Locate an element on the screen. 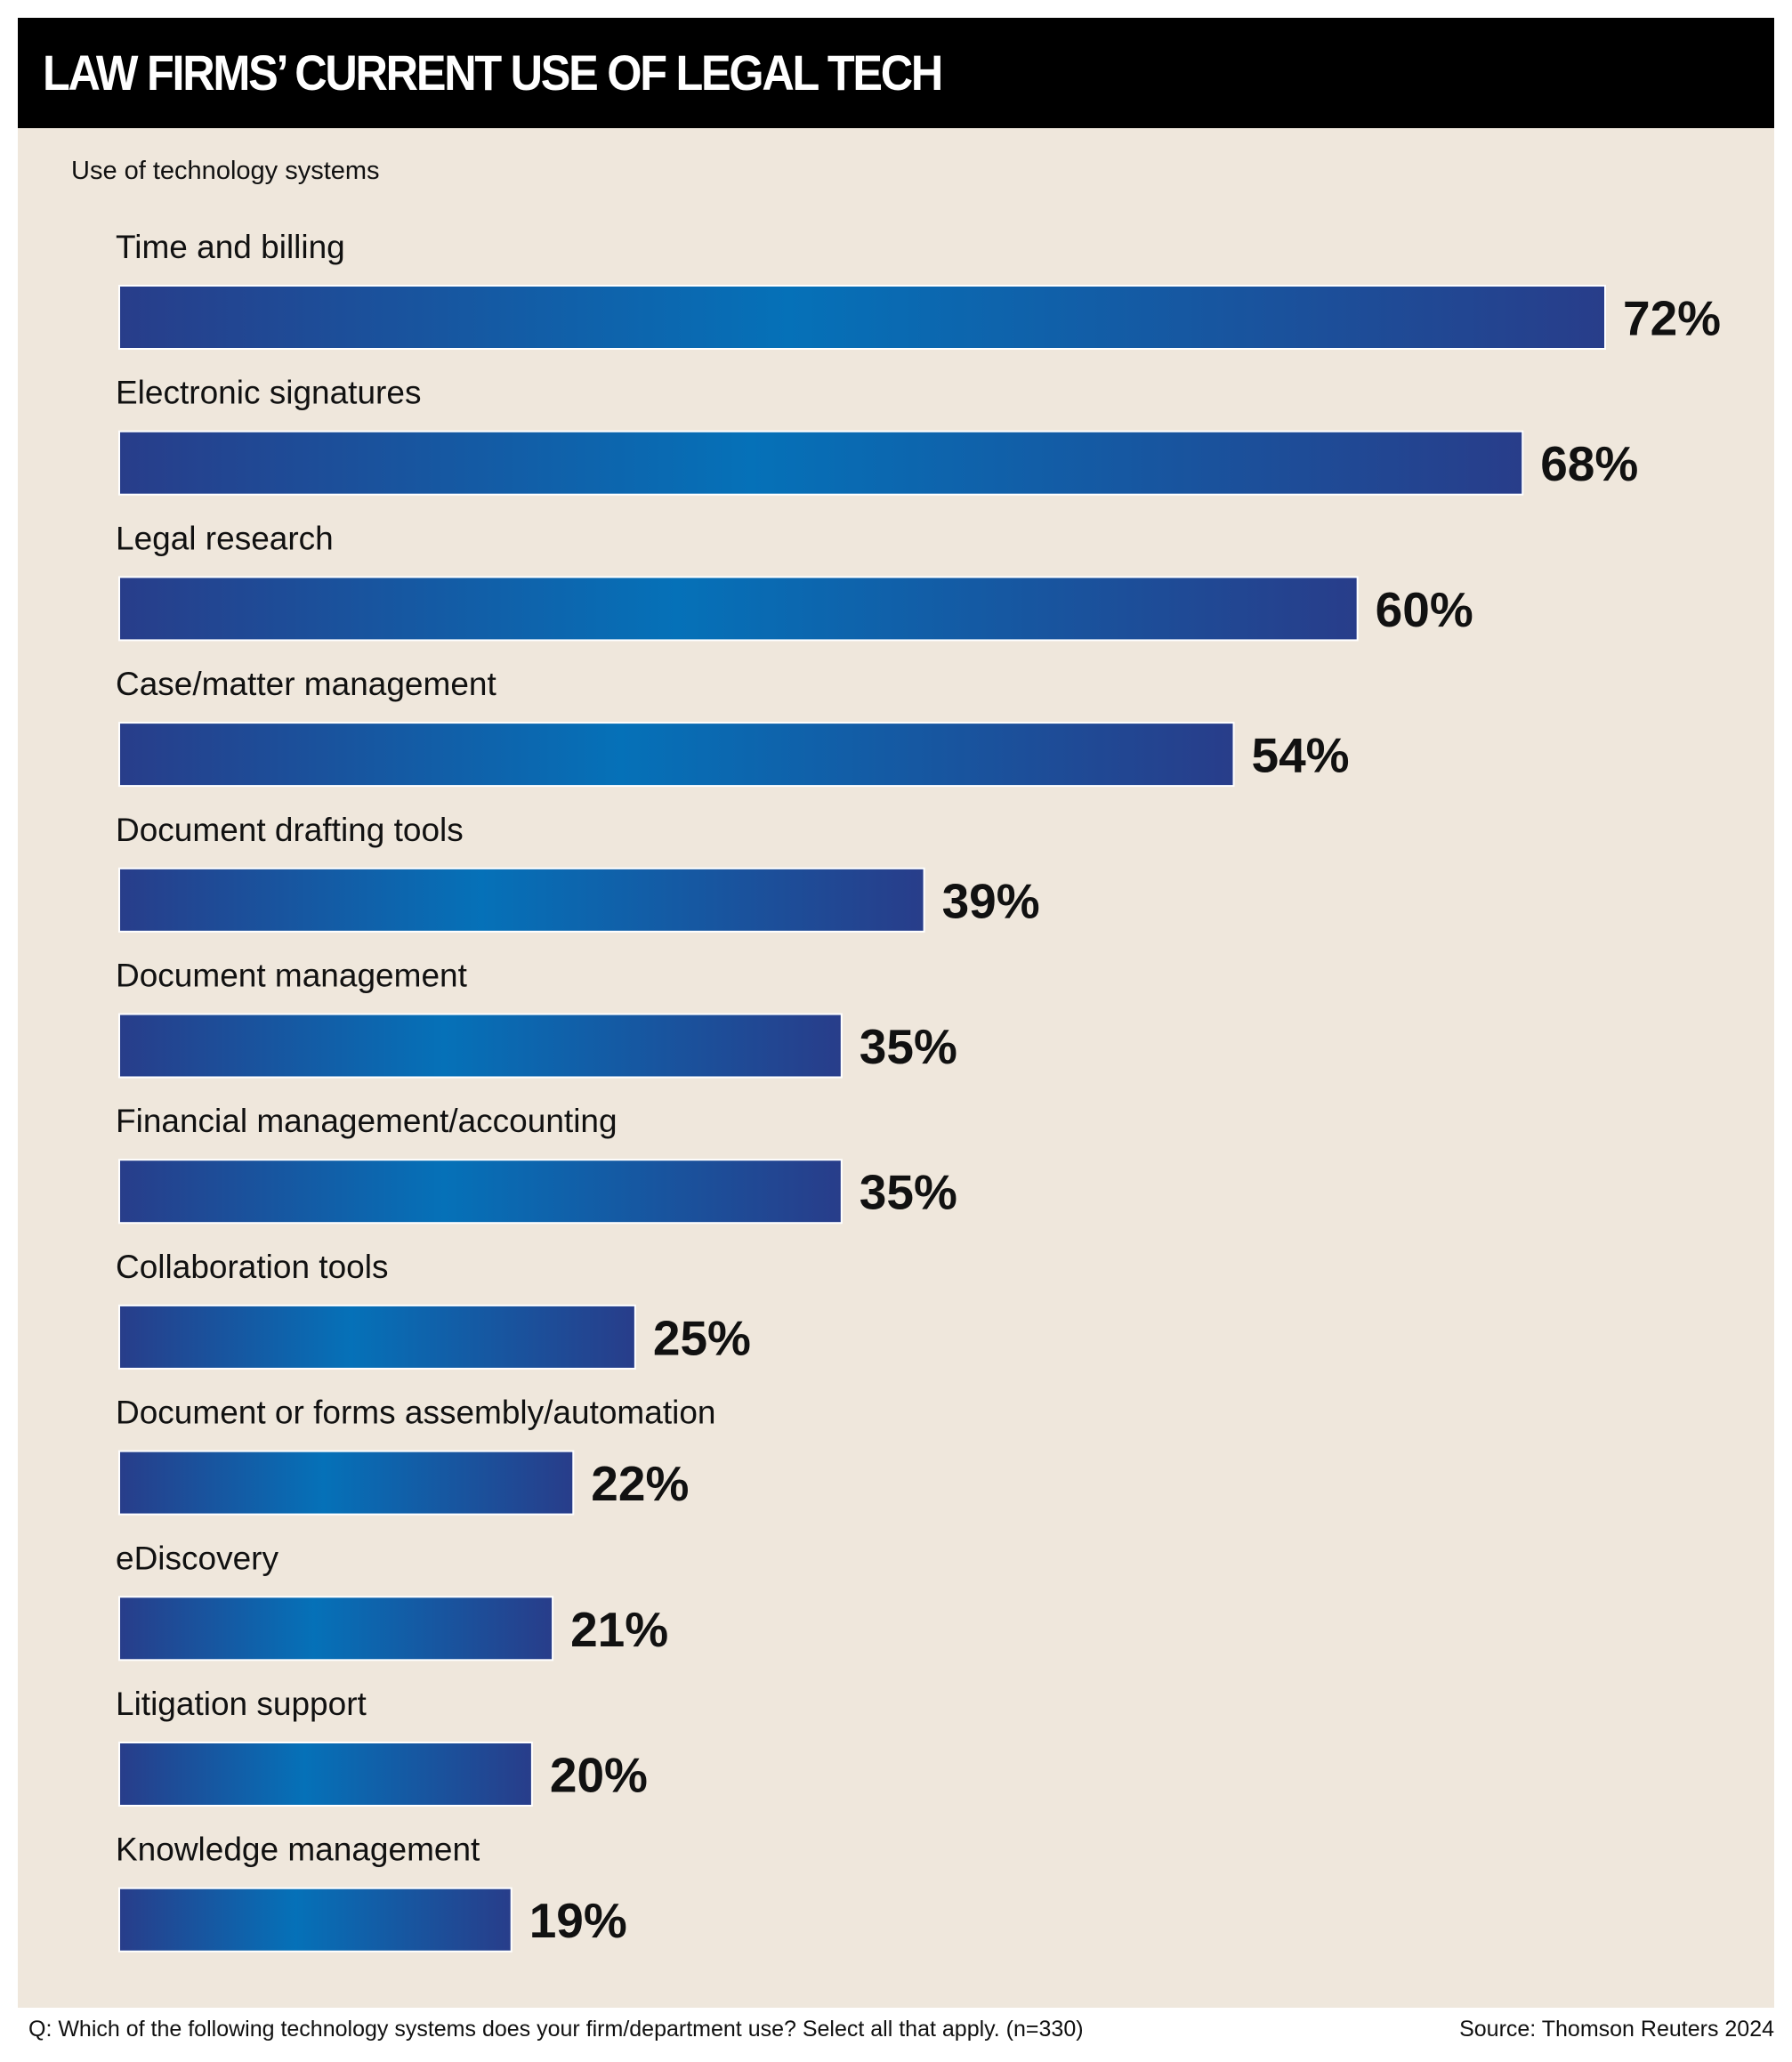  category-label: Document drafting tools is located at coordinates (290, 830).